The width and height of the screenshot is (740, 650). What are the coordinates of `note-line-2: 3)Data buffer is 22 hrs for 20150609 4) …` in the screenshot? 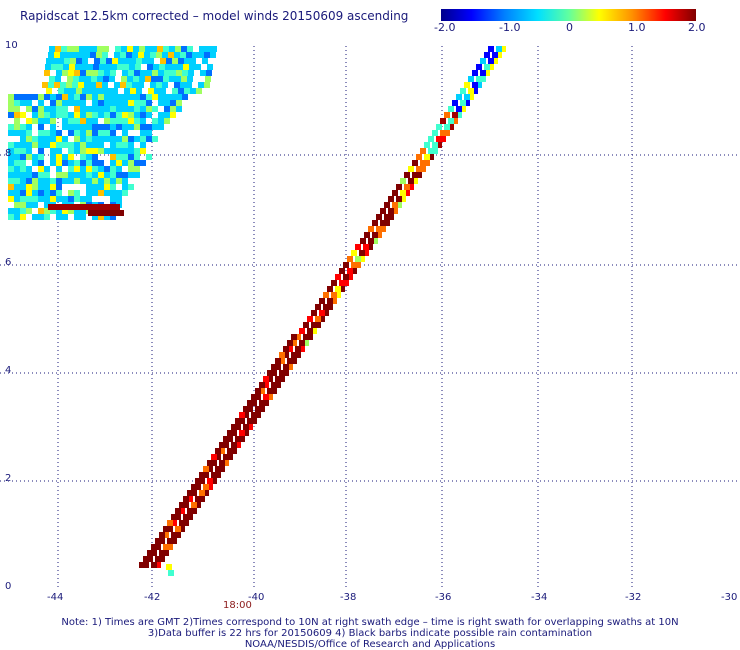 It's located at (370, 633).